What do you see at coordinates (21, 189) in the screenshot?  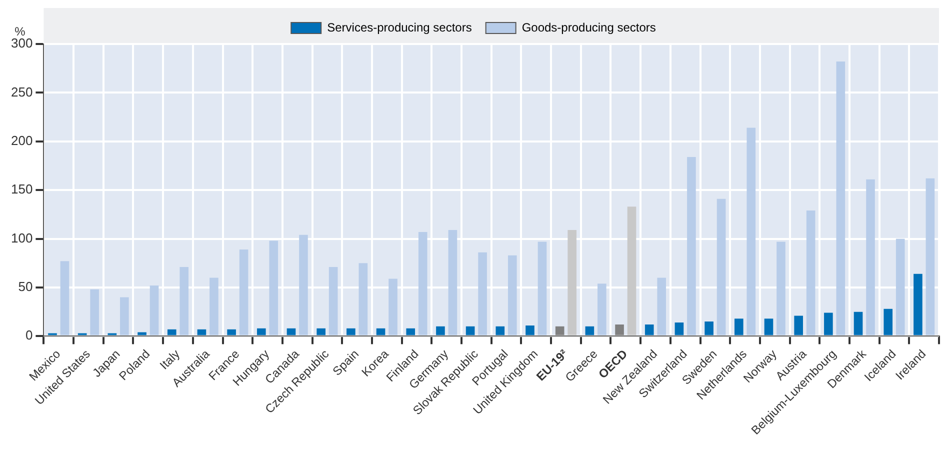 I see `y-tick-label: 150` at bounding box center [21, 189].